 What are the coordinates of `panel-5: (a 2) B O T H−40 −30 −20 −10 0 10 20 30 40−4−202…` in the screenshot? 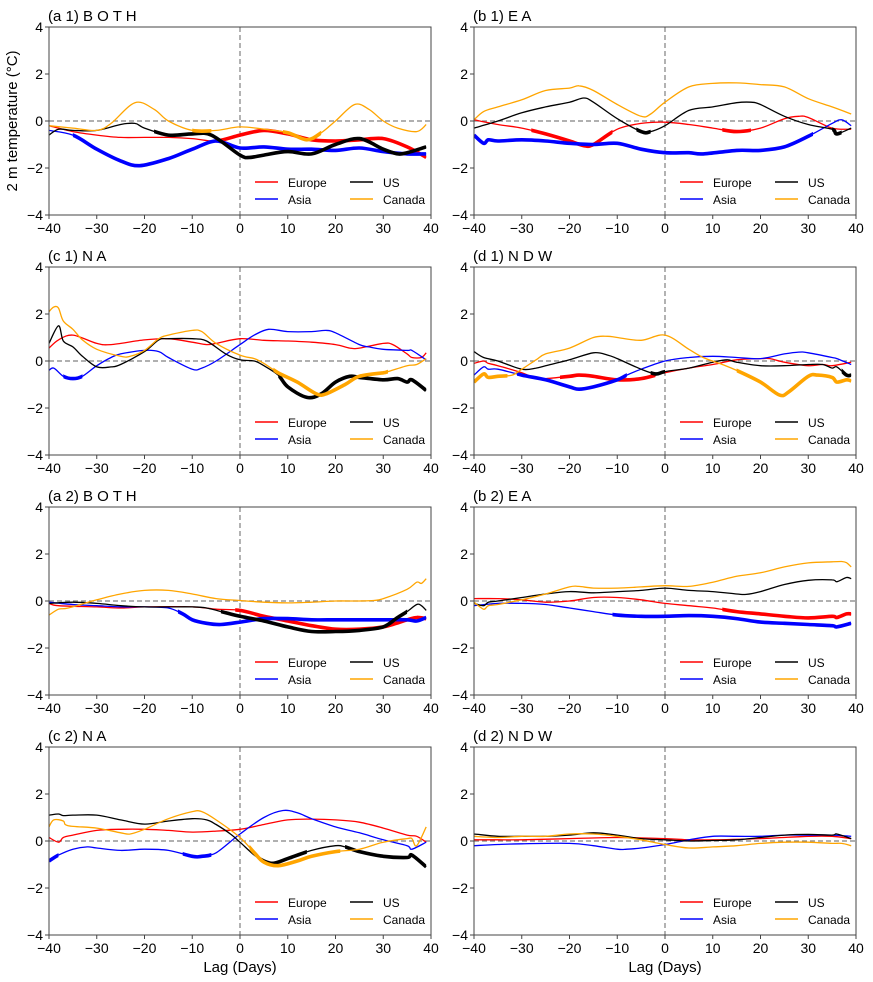 It's located at (233, 602).